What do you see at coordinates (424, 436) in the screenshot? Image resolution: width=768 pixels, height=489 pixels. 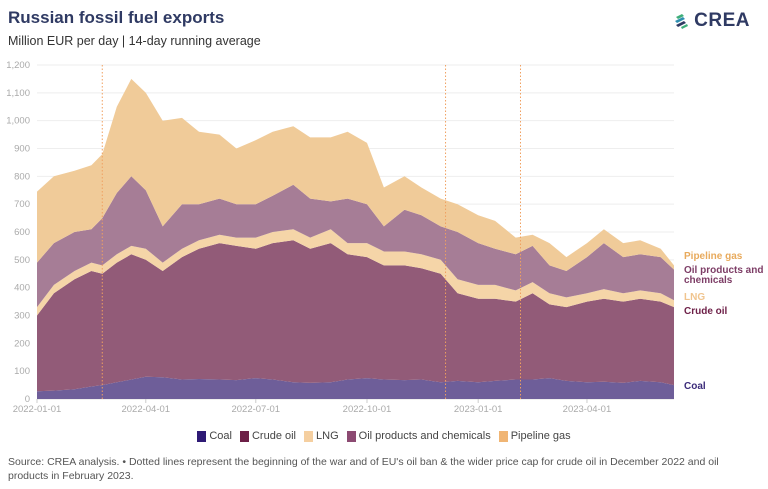 I see `legend-label: Oil products and chemicals` at bounding box center [424, 436].